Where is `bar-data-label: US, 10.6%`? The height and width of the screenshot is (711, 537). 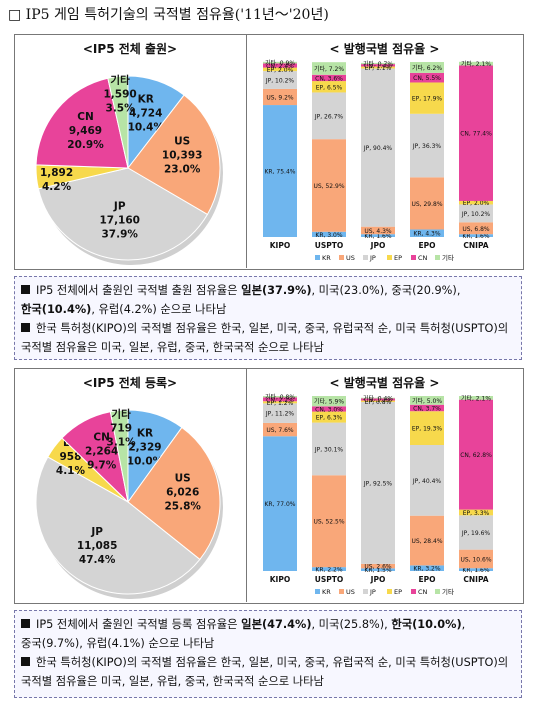 bar-data-label: US, 10.6% is located at coordinates (475, 559).